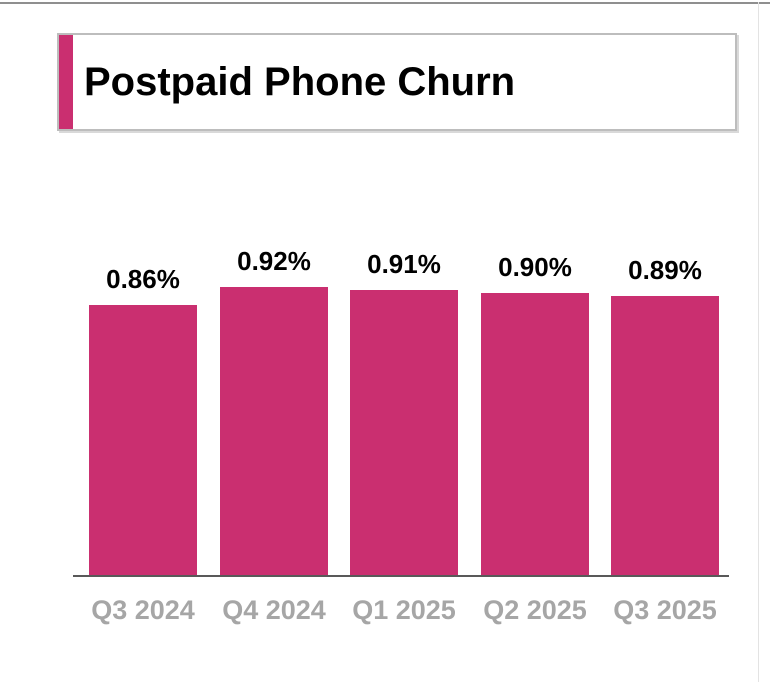 This screenshot has width=770, height=682. I want to click on page-title: Postpaid Phone Churn, so click(300, 81).